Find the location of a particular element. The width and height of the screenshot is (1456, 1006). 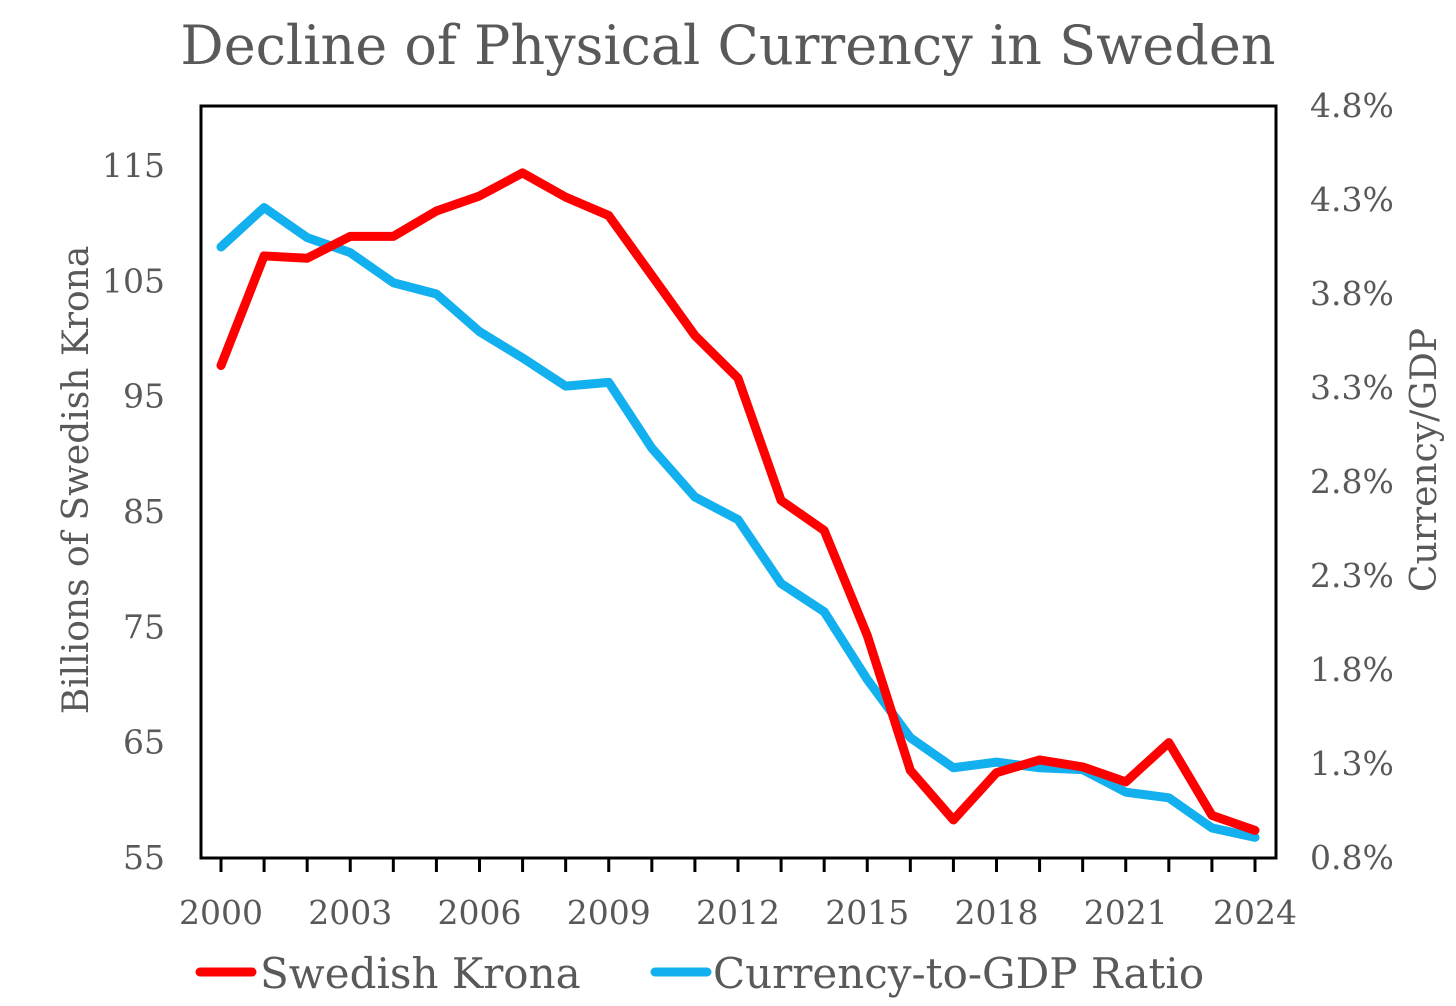

x-tick-label: 2000 is located at coordinates (221, 912).